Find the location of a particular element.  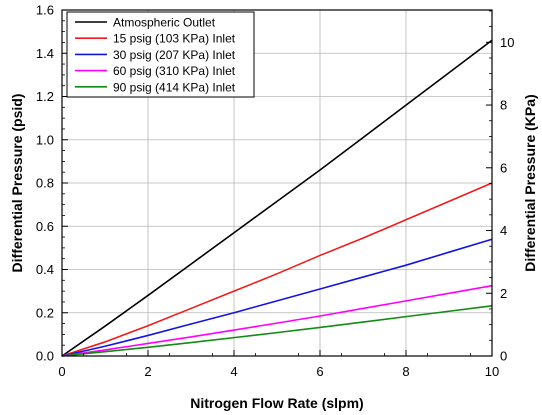

y-tick-label: 1.4 is located at coordinates (45, 53).